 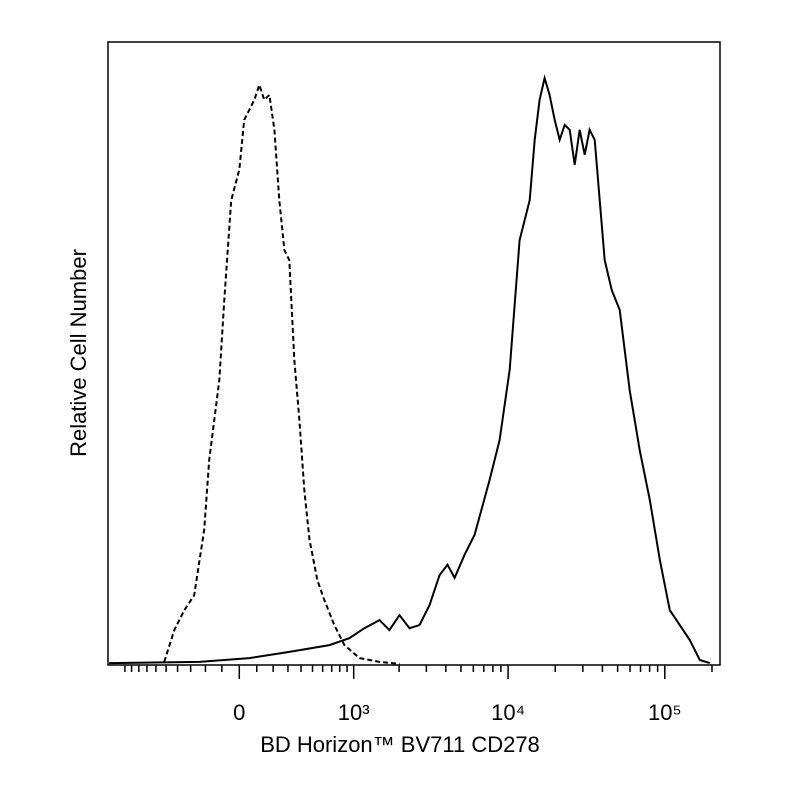 I want to click on x-axis-label: BD Horizon™ BV711 CD278, so click(x=400, y=744).